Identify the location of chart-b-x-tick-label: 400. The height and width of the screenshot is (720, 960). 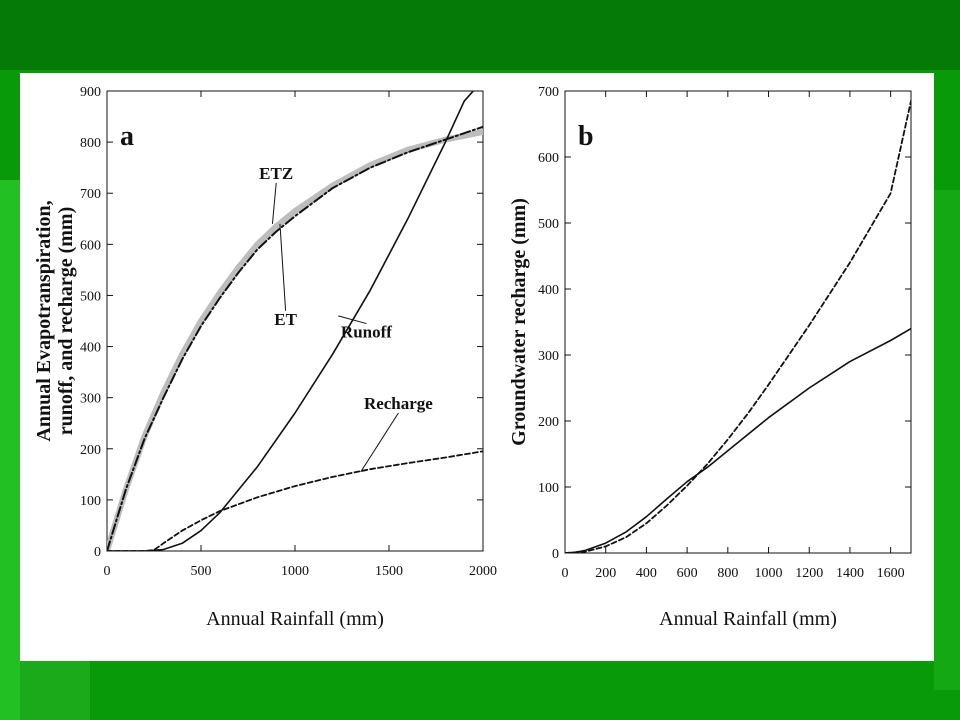
(646, 573).